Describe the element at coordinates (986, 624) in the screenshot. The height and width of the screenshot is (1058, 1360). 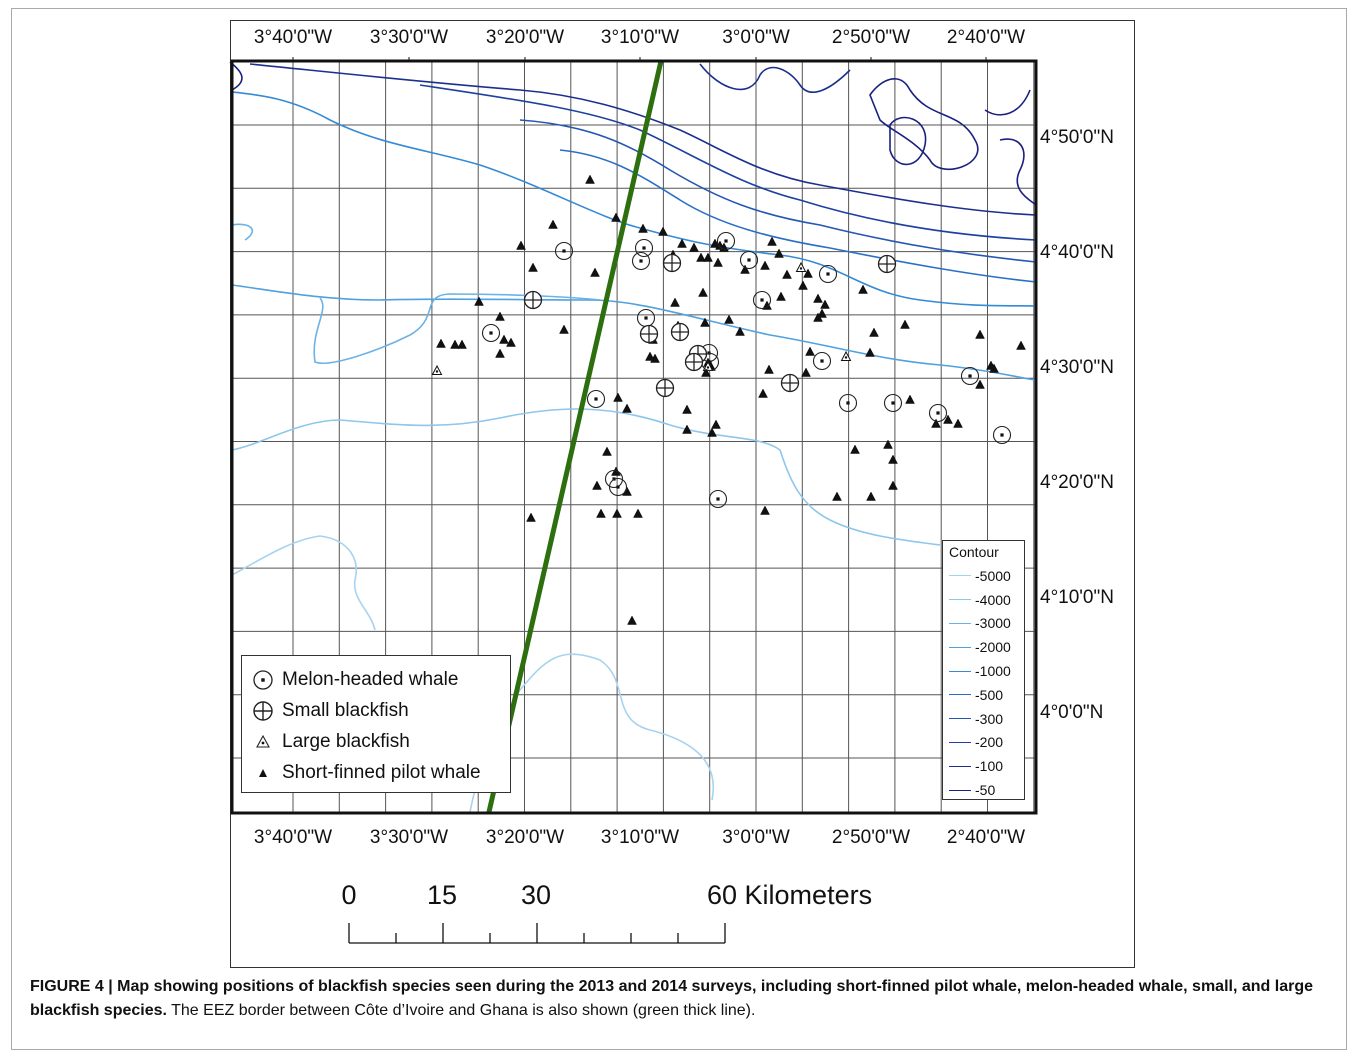
I see `contour-legend-item: -3000` at that location.